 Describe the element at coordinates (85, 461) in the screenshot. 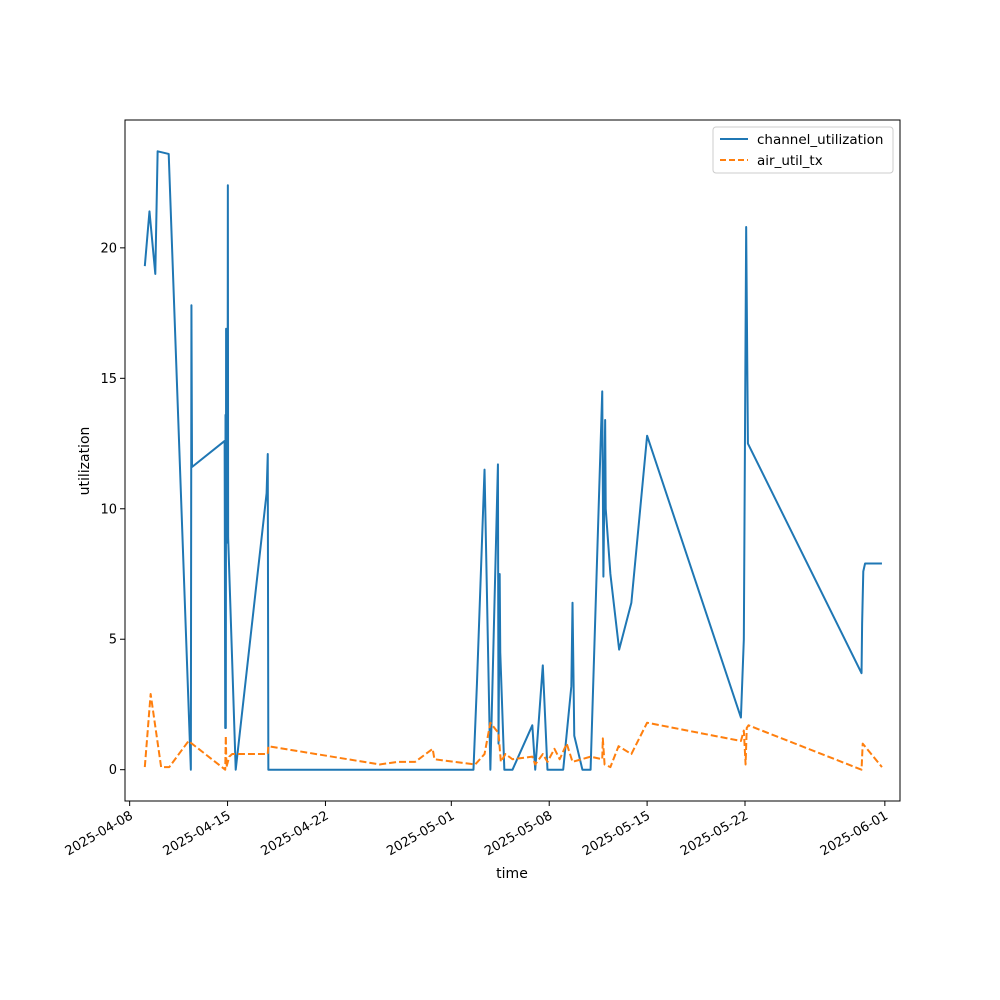

I see `y-axis-title: utilization` at that location.